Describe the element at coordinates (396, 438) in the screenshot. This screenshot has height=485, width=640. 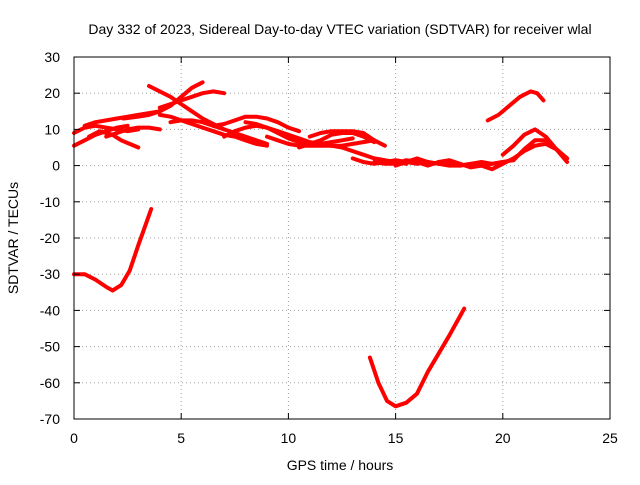
I see `x-tick-label: 15` at that location.